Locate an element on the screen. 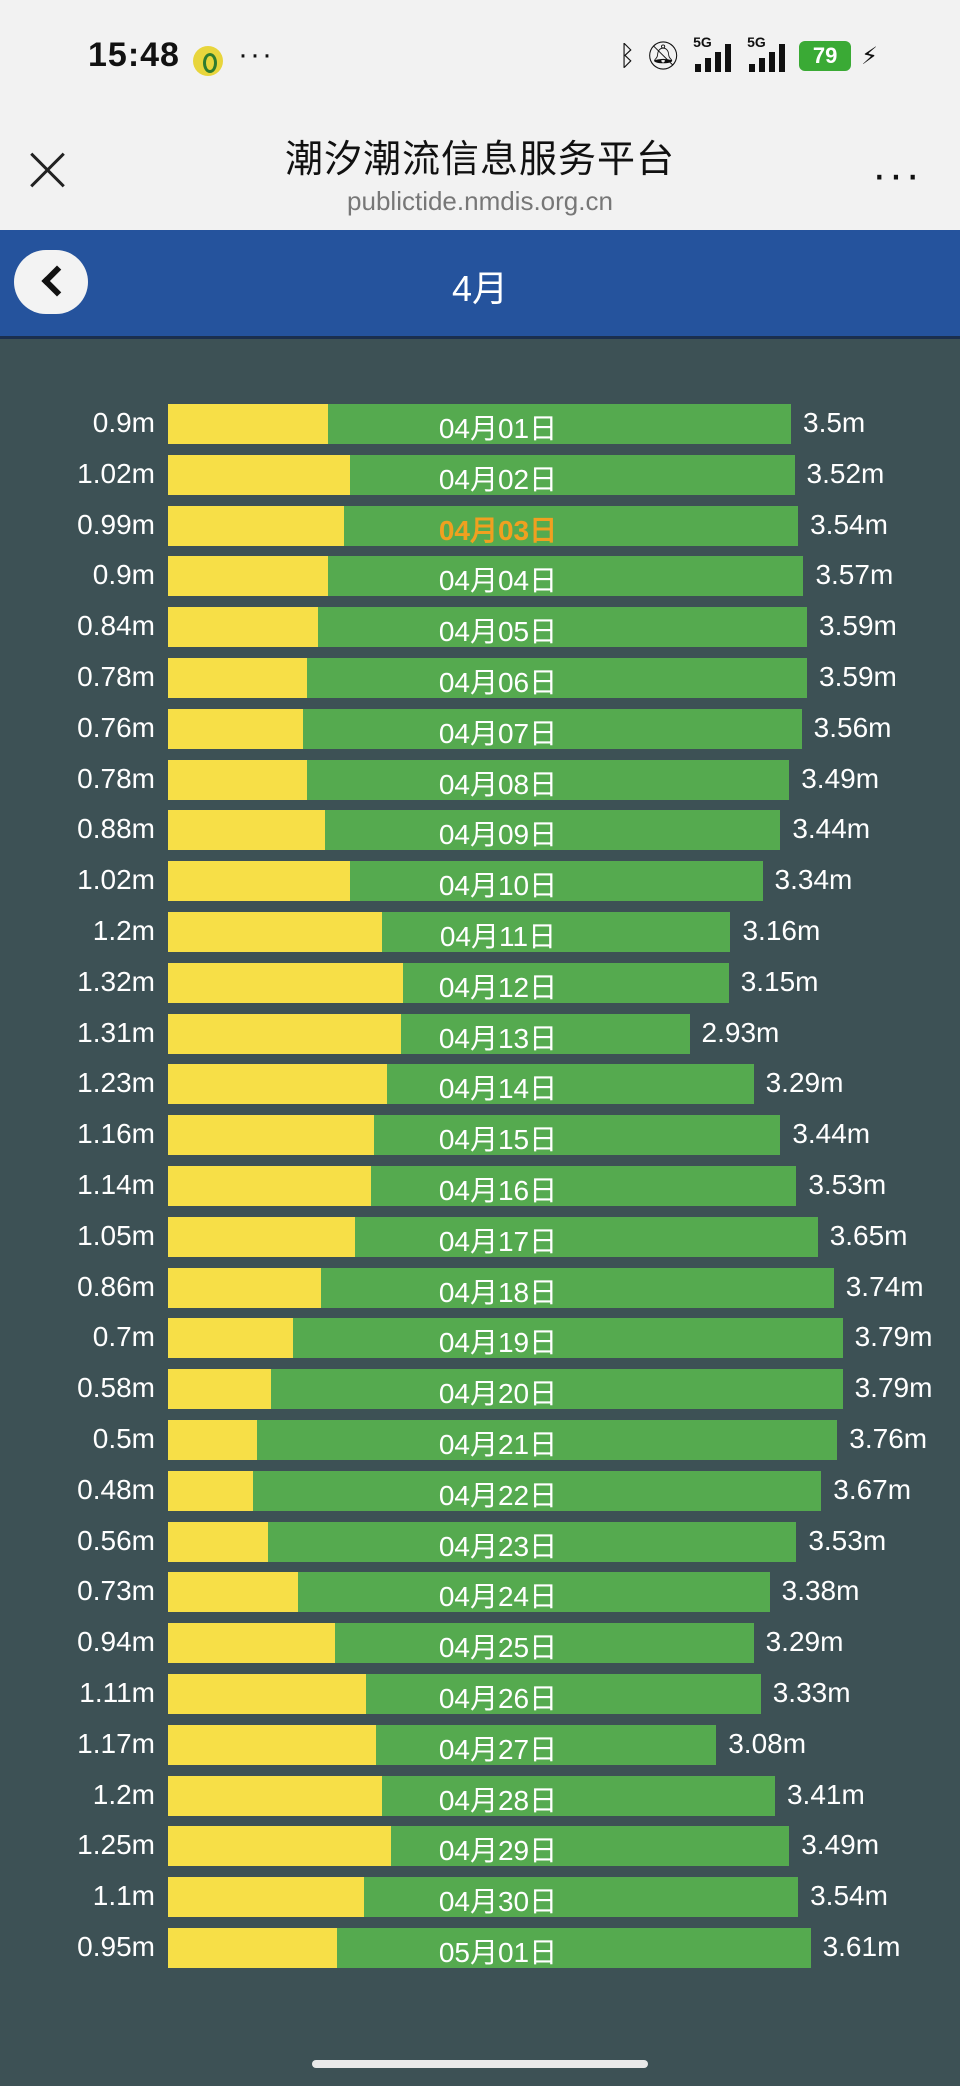 This screenshot has width=960, height=2086. low-tide-label: 0.5m is located at coordinates (123, 1438).